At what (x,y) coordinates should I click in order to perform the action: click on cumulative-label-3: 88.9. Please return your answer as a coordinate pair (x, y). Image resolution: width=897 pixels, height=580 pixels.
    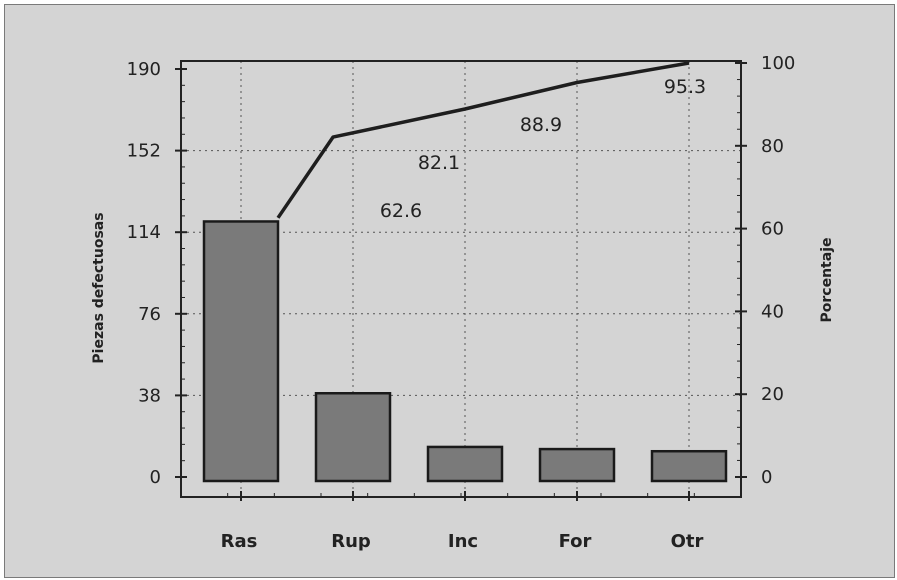
    Looking at the image, I should click on (541, 125).